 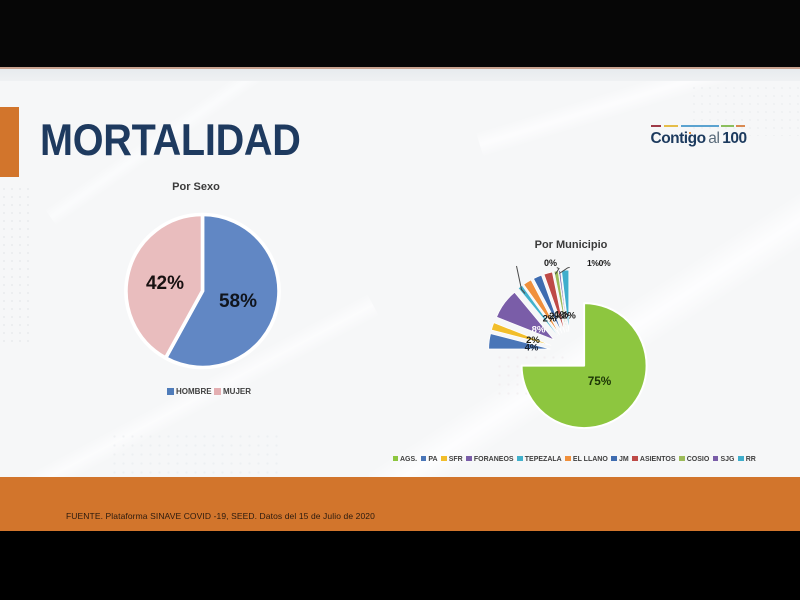 I want to click on svg-text: 1%0%, so click(x=599, y=263).